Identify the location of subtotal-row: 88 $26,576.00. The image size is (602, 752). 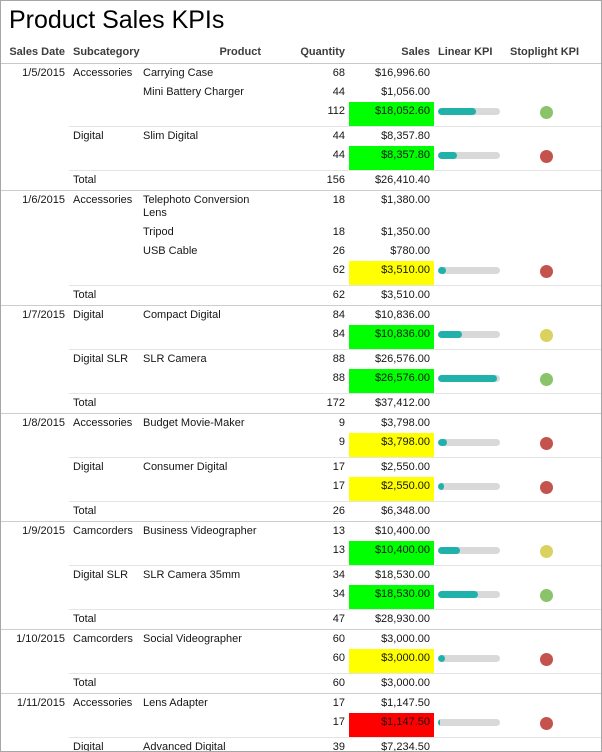
(301, 381).